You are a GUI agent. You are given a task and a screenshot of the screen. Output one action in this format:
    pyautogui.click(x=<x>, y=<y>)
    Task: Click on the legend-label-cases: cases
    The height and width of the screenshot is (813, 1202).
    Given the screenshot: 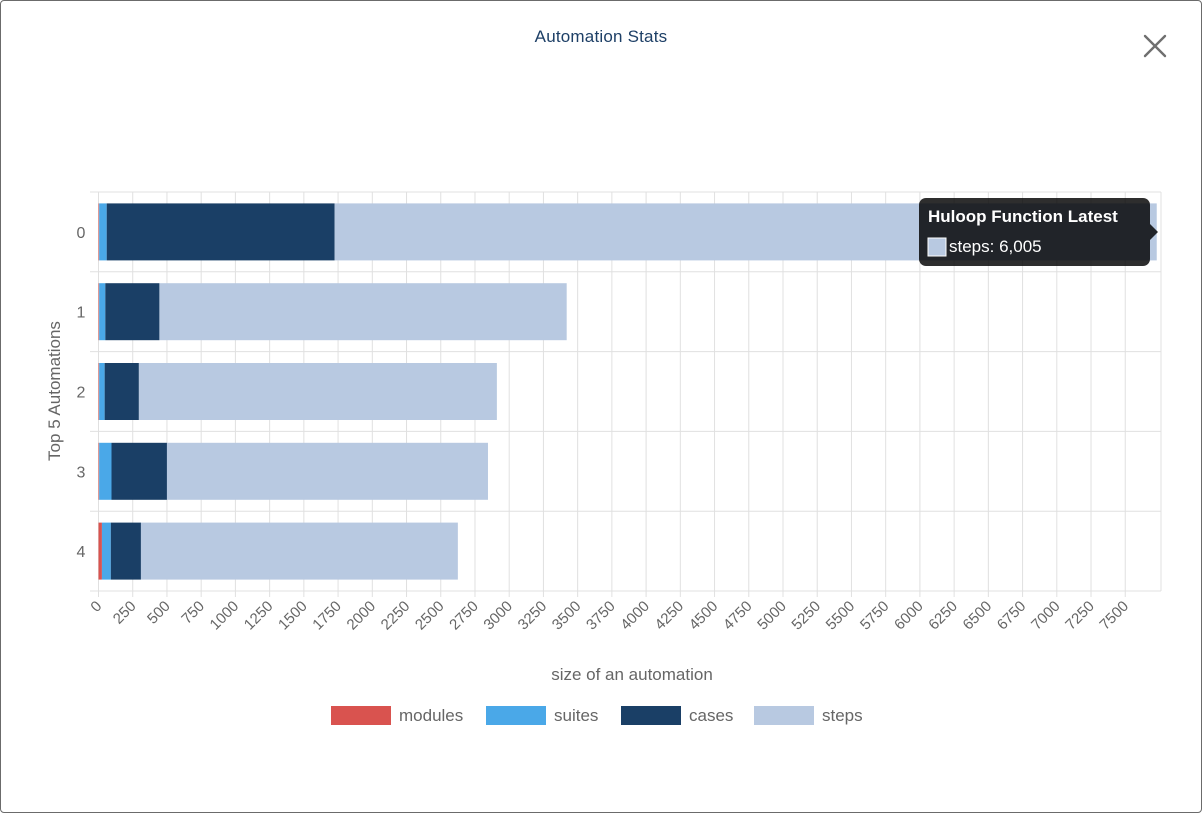 What is the action you would take?
    pyautogui.click(x=711, y=715)
    